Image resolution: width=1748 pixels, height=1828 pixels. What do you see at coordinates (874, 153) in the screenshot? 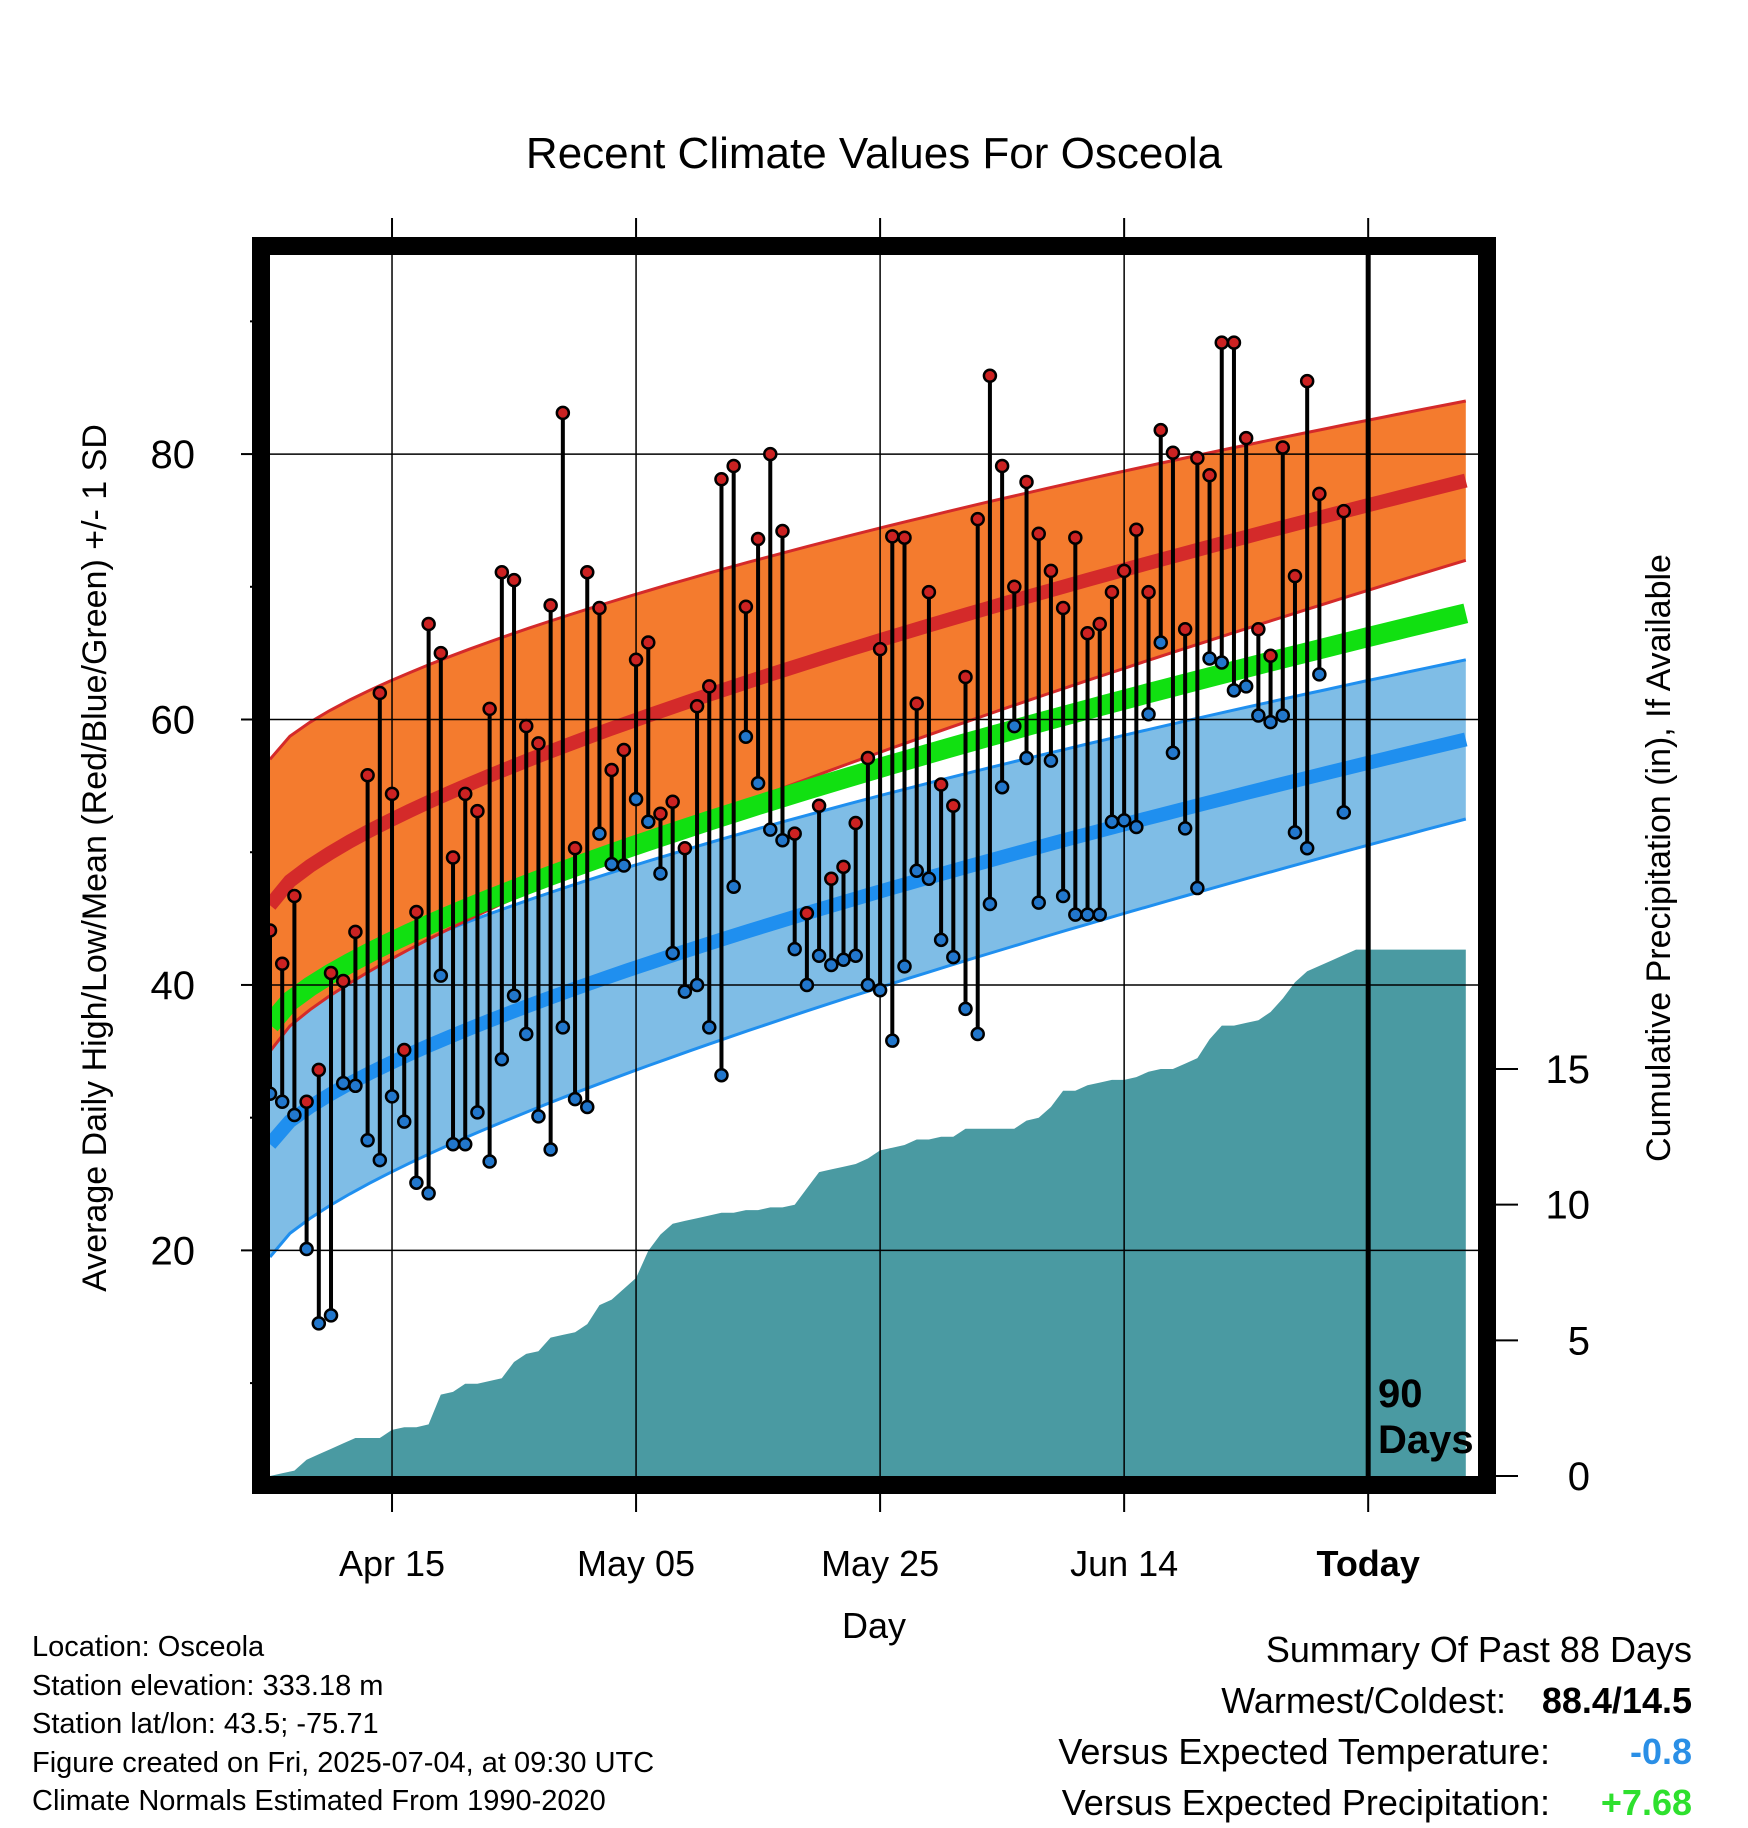
I see `chart-title: Recent Climate Values For Osceola` at bounding box center [874, 153].